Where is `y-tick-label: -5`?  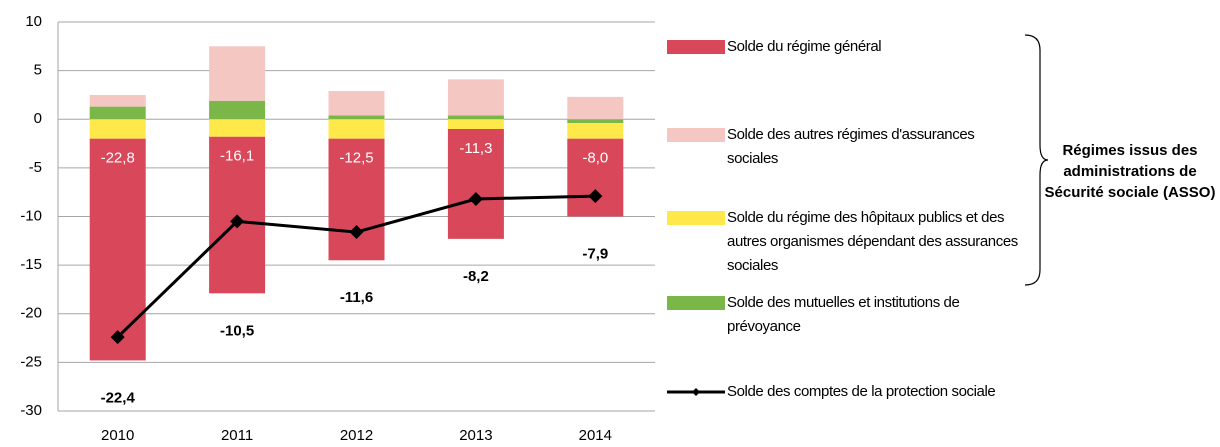 y-tick-label: -5 is located at coordinates (35, 167).